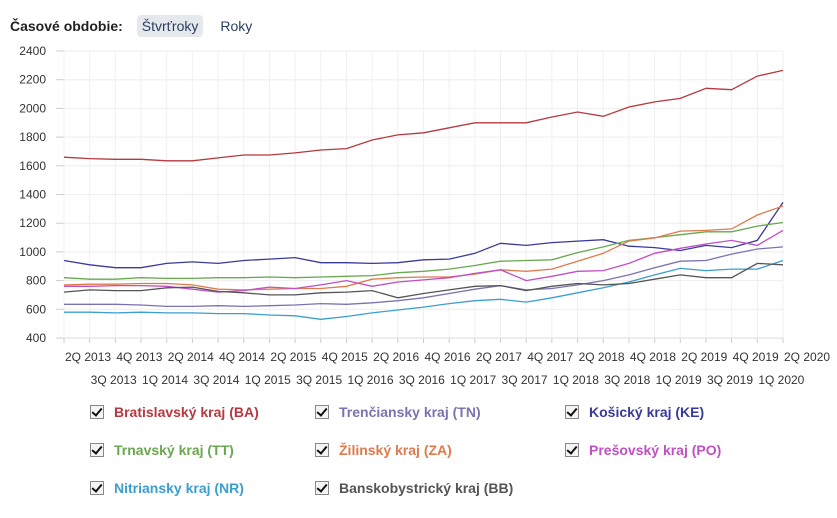  Describe the element at coordinates (679, 380) in the screenshot. I see `x-tick-label: 1Q 2019` at that location.